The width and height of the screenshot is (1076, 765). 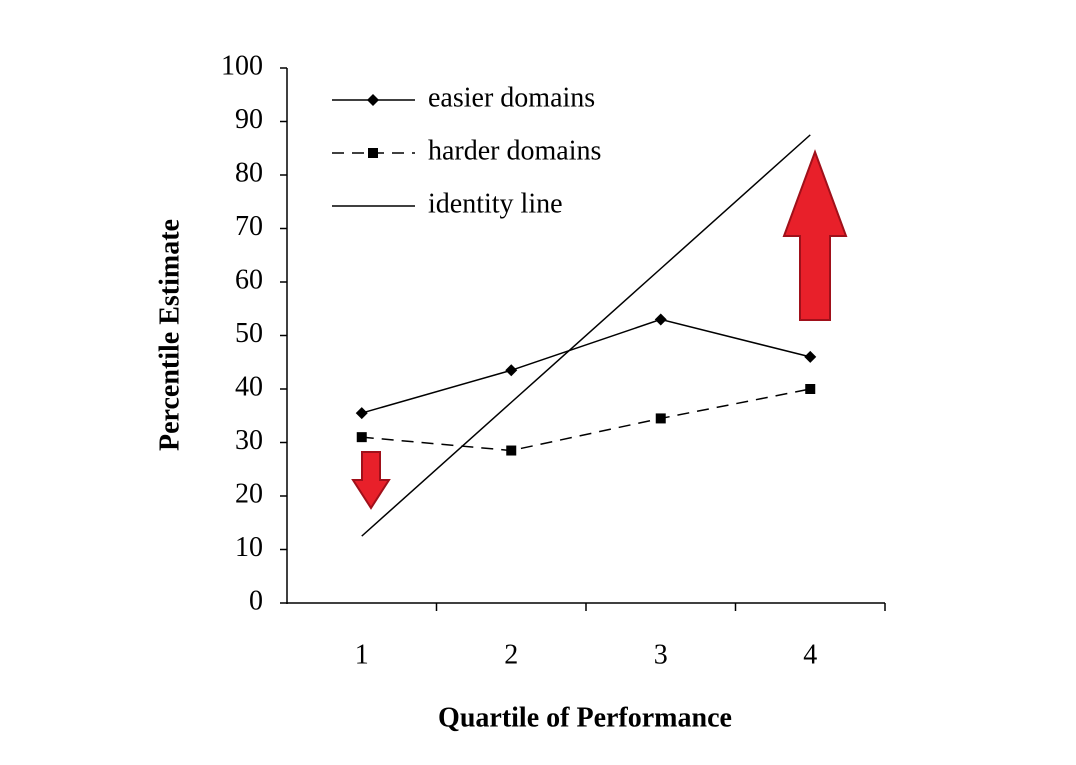 What do you see at coordinates (256, 600) in the screenshot?
I see `y-tick-label: 0` at bounding box center [256, 600].